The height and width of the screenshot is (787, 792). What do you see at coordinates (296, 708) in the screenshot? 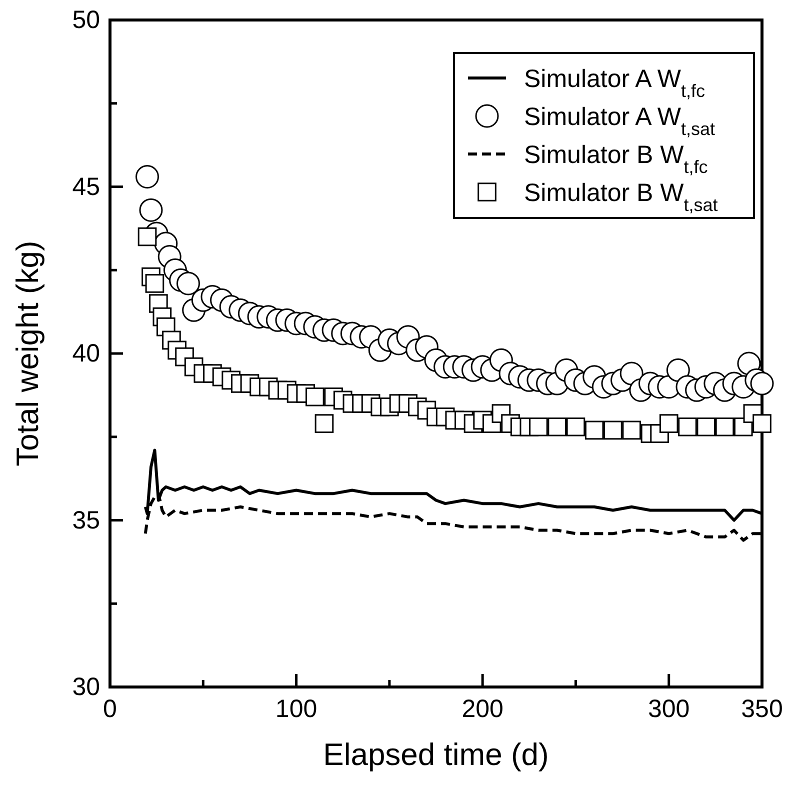
I see `x-tick-label: 100` at bounding box center [296, 708].